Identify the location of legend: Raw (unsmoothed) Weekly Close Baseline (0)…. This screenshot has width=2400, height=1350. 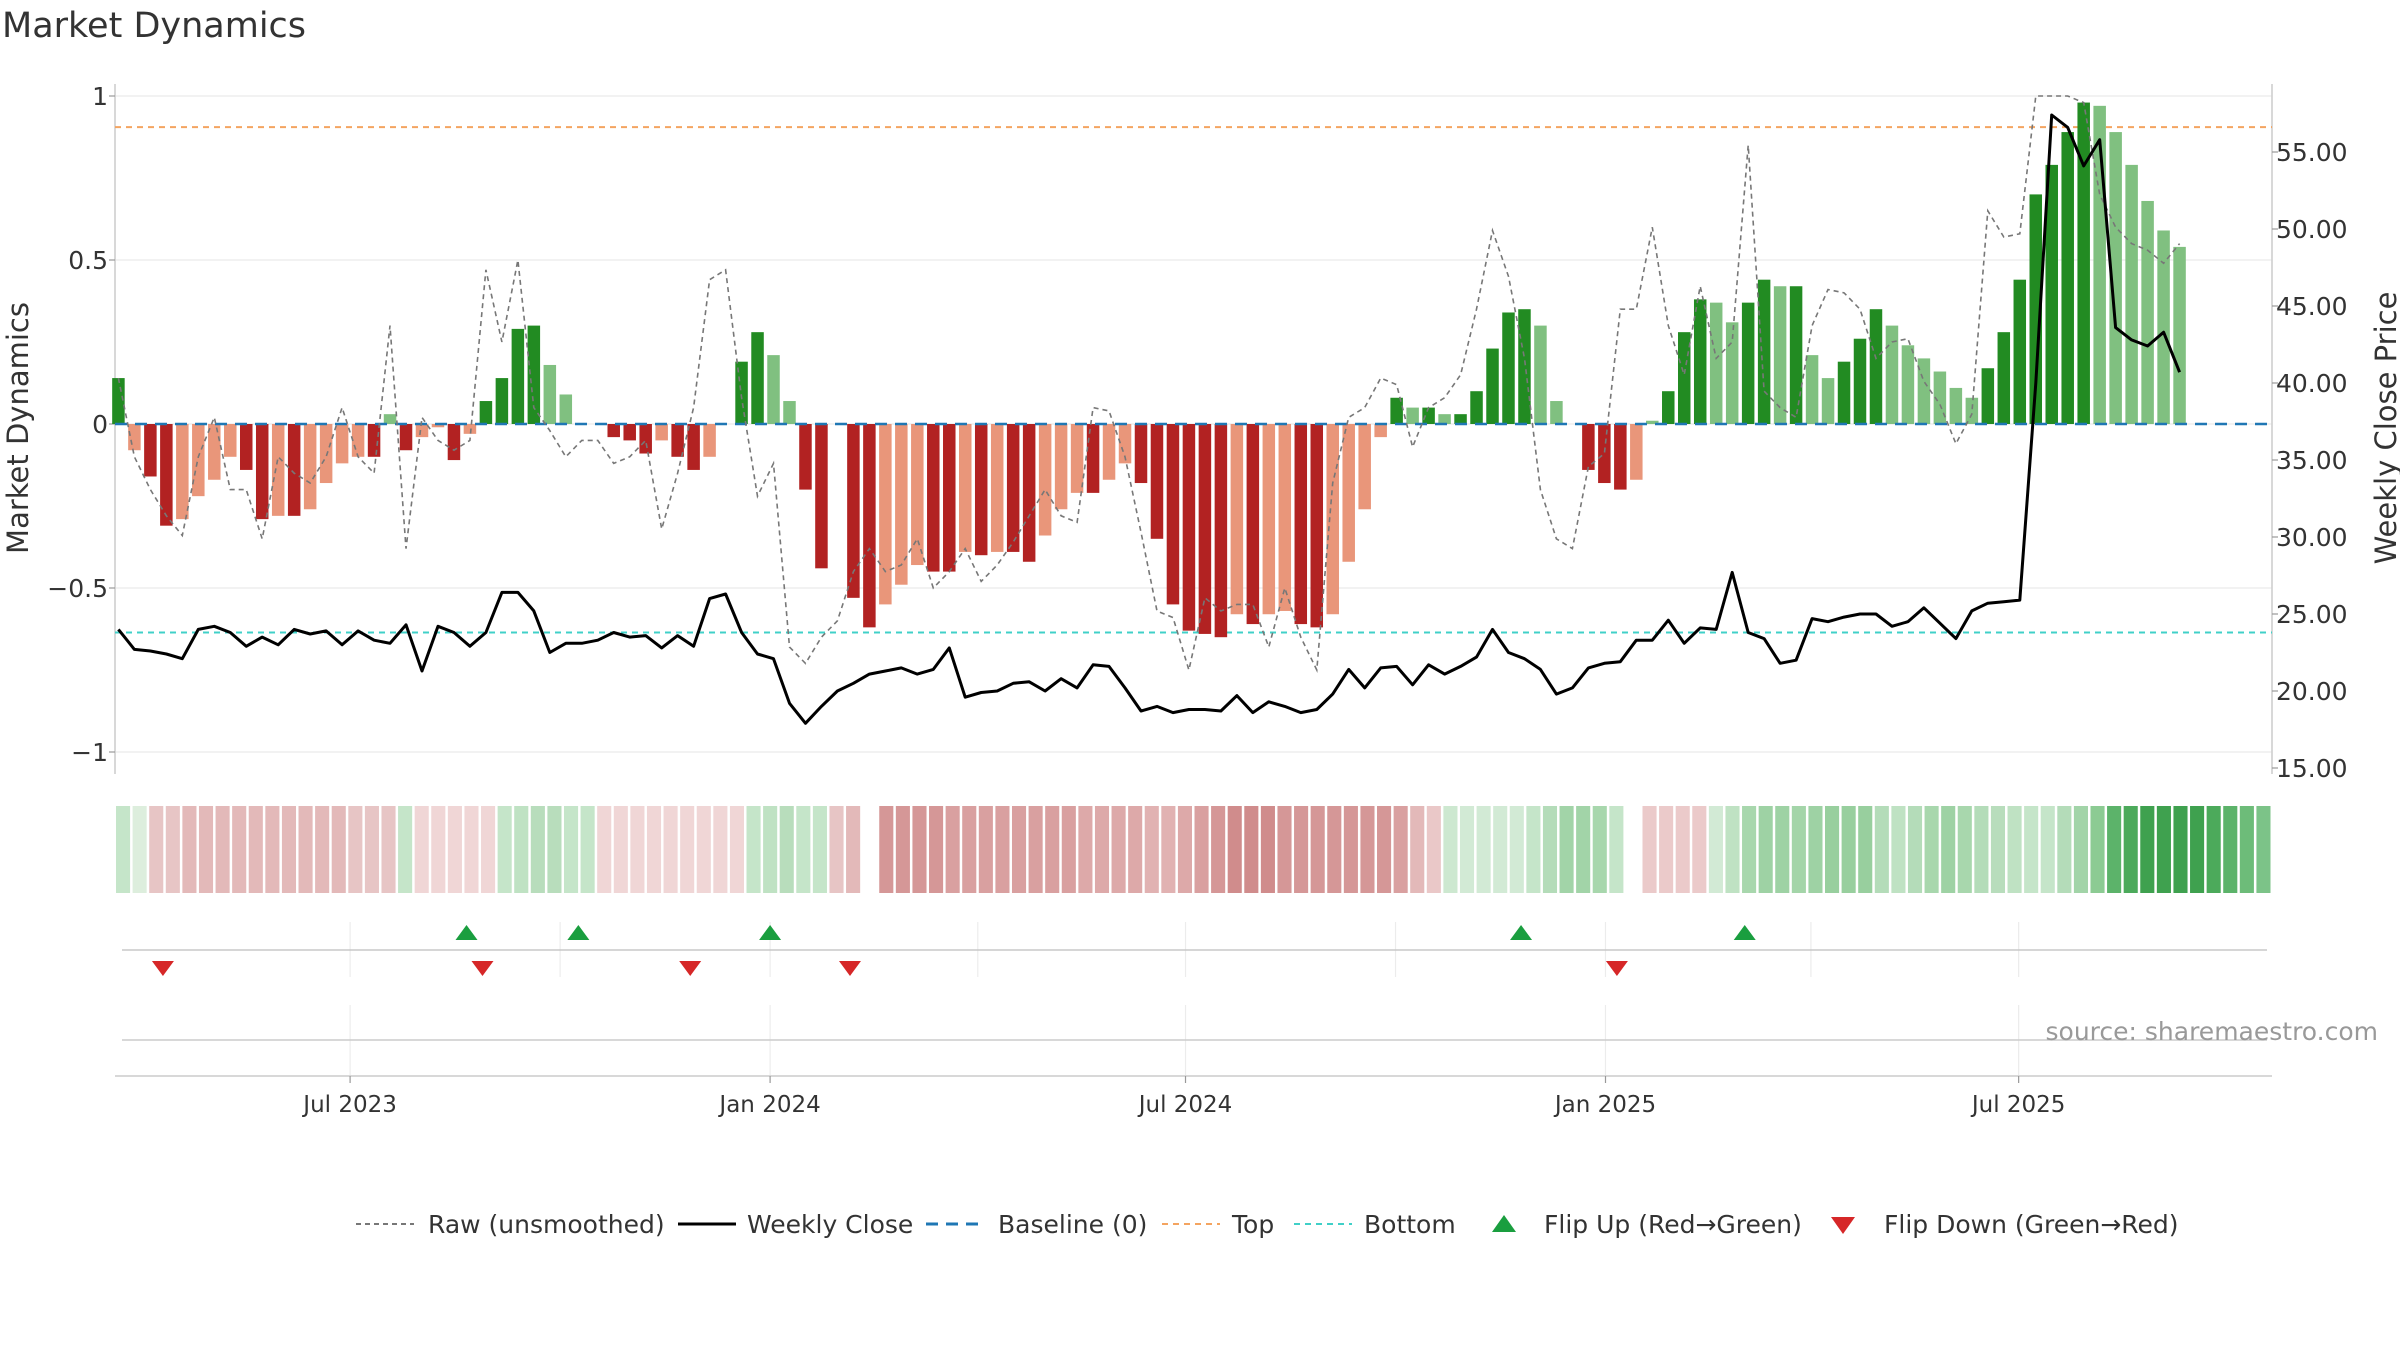
(1267, 1224).